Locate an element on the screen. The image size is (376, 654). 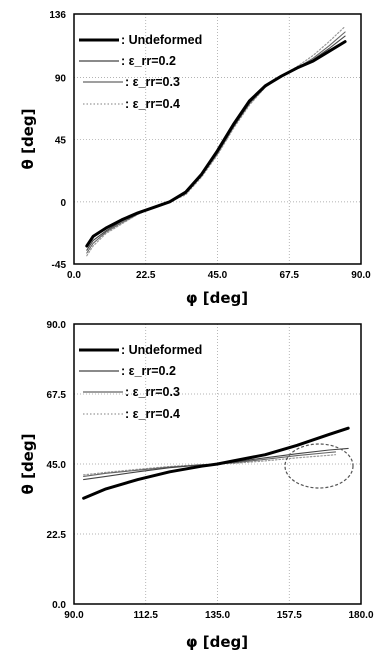
series-lines is located at coordinates (216, 463).